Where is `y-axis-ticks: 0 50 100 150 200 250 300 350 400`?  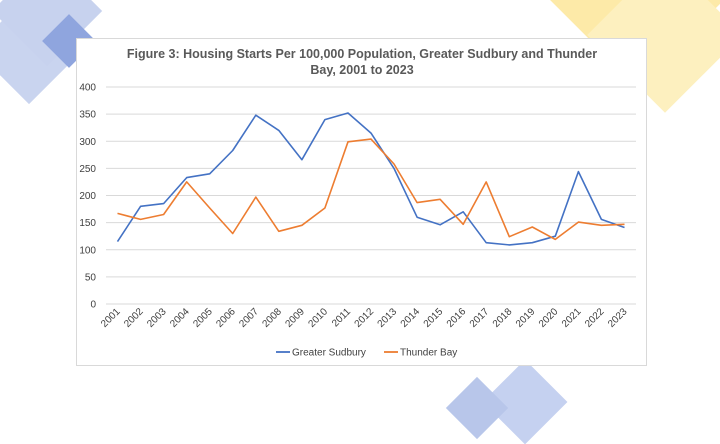 y-axis-ticks: 0 50 100 150 200 250 300 350 400 is located at coordinates (87, 197).